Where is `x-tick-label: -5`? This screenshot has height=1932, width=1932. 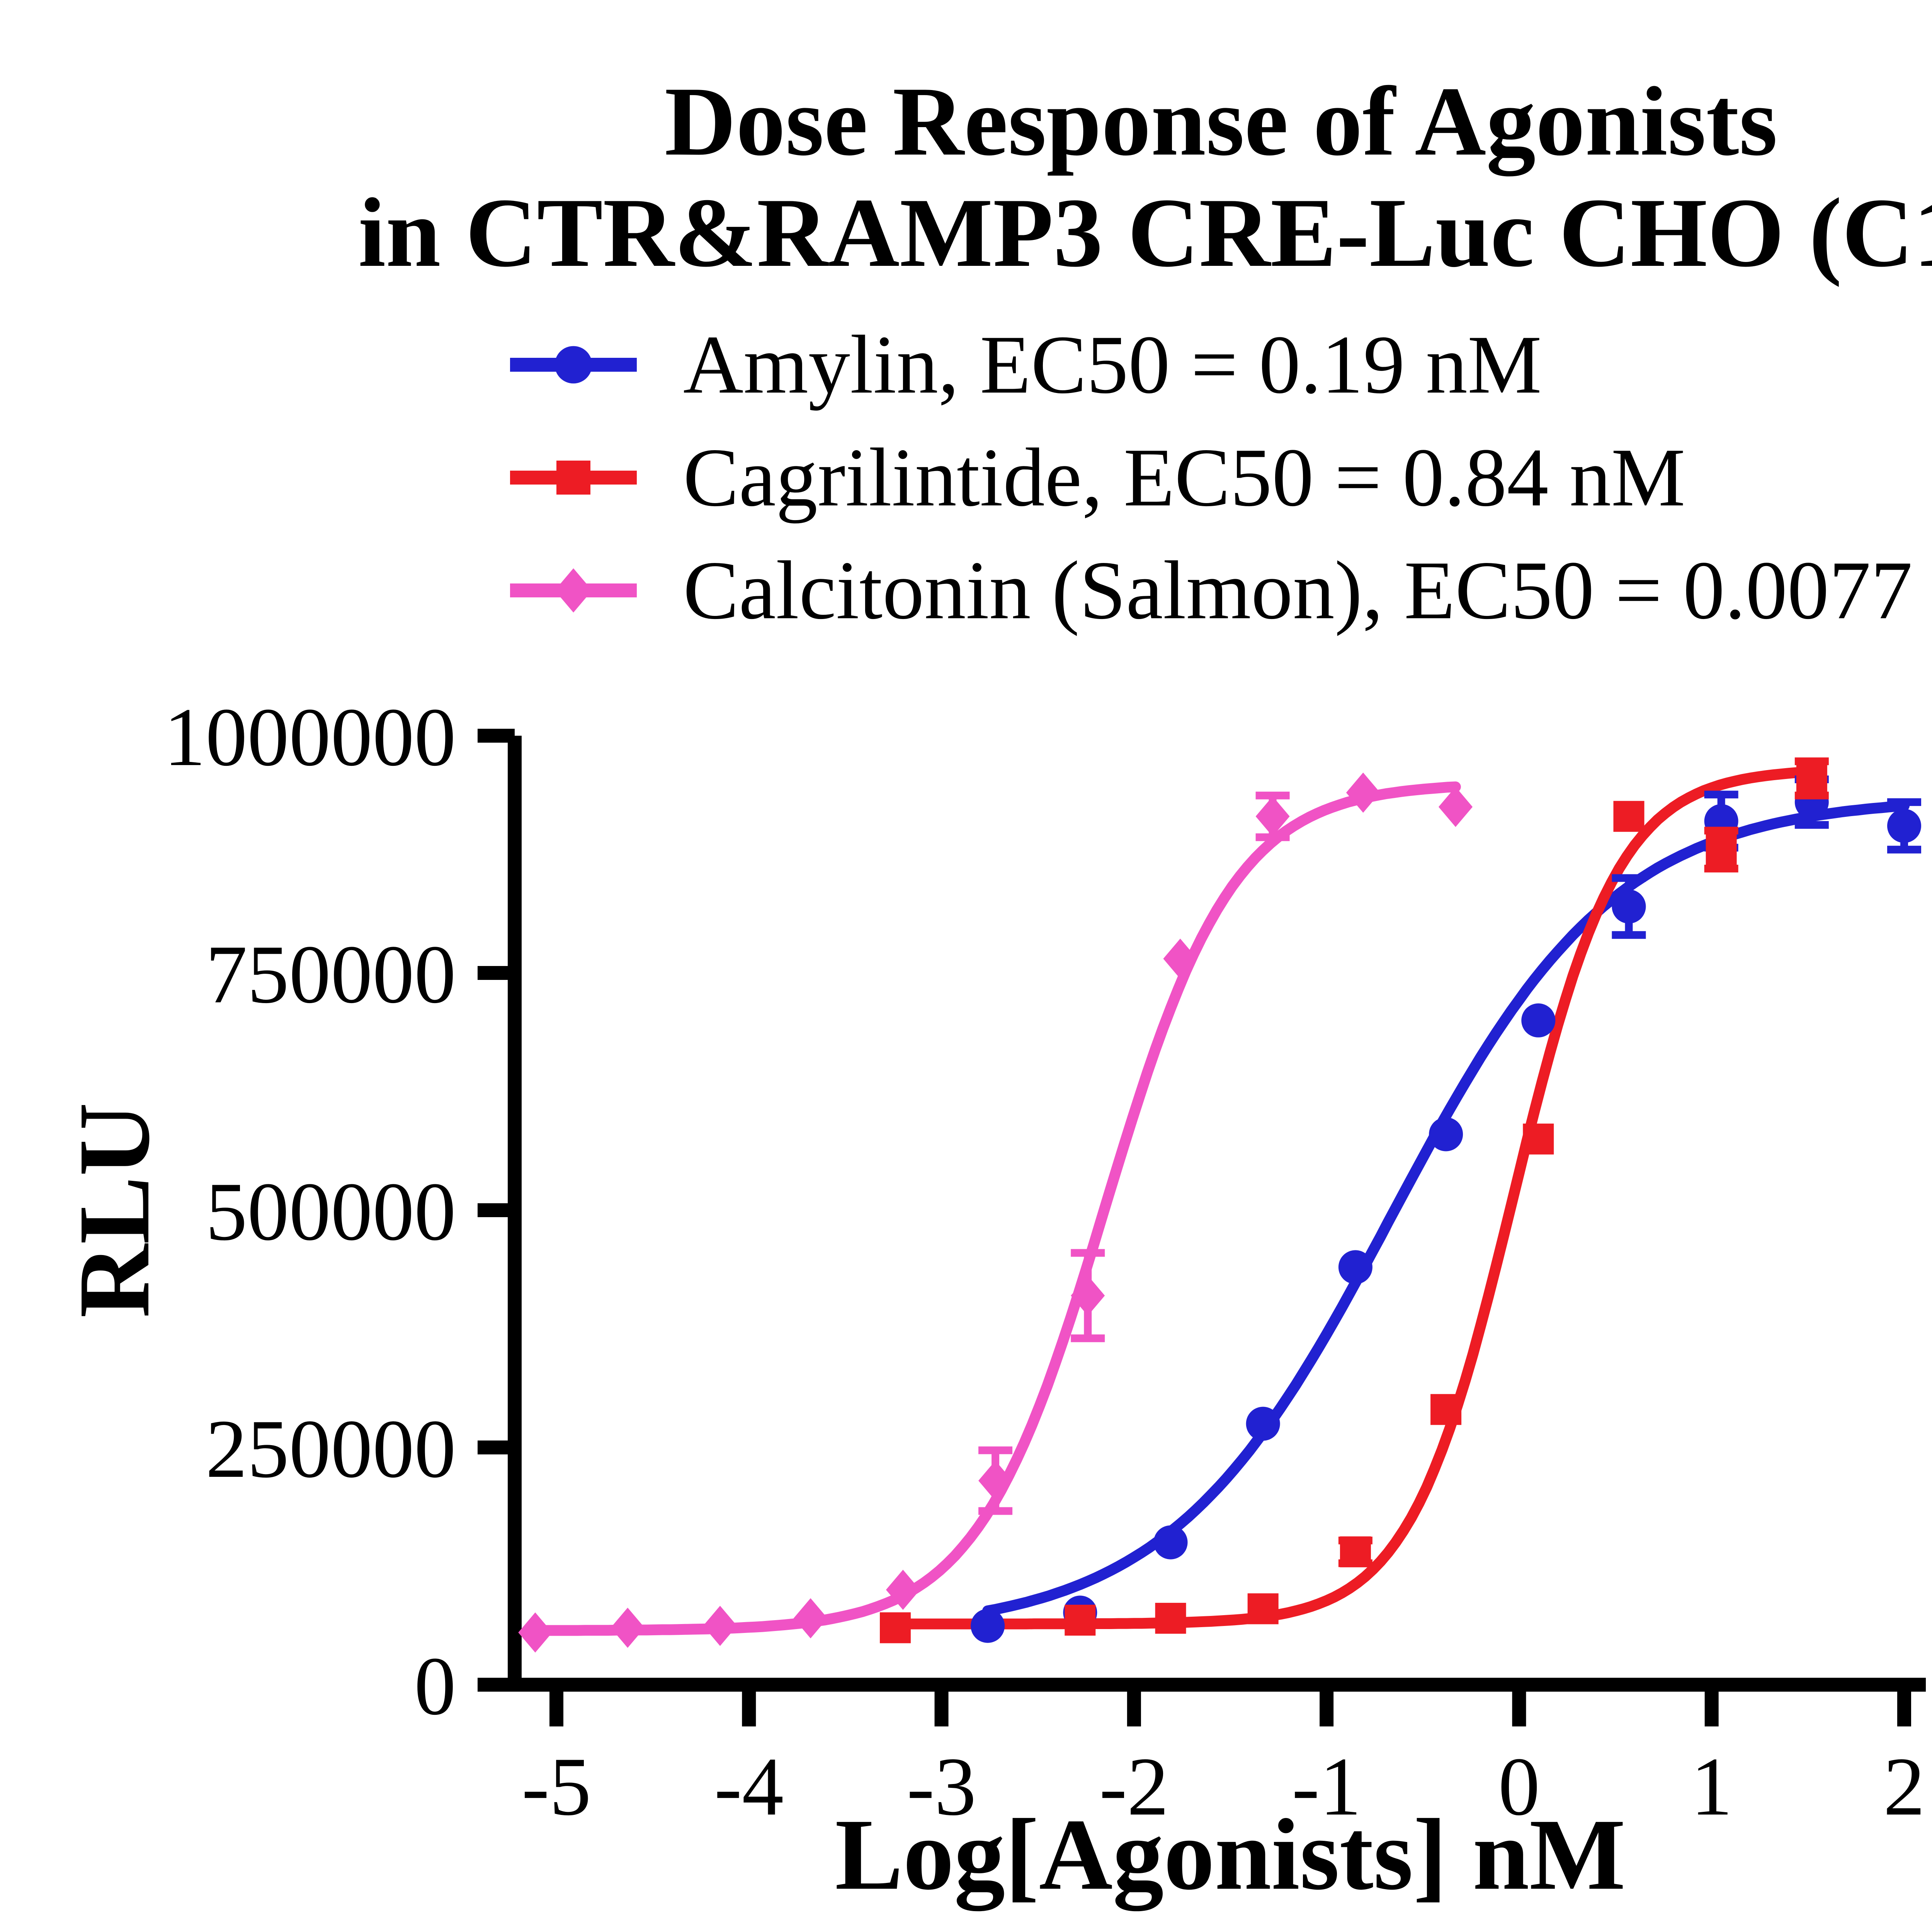 x-tick-label: -5 is located at coordinates (556, 1786).